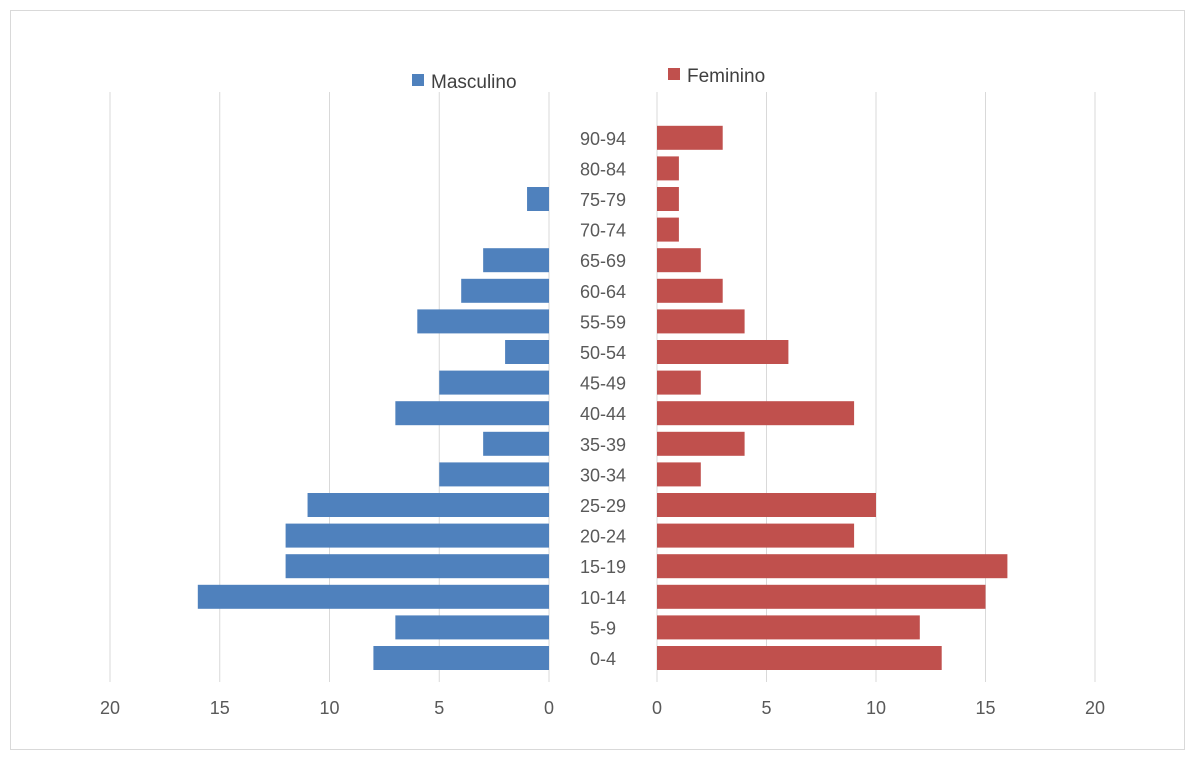  I want to click on legend-label-feminino: Feminino, so click(726, 76).